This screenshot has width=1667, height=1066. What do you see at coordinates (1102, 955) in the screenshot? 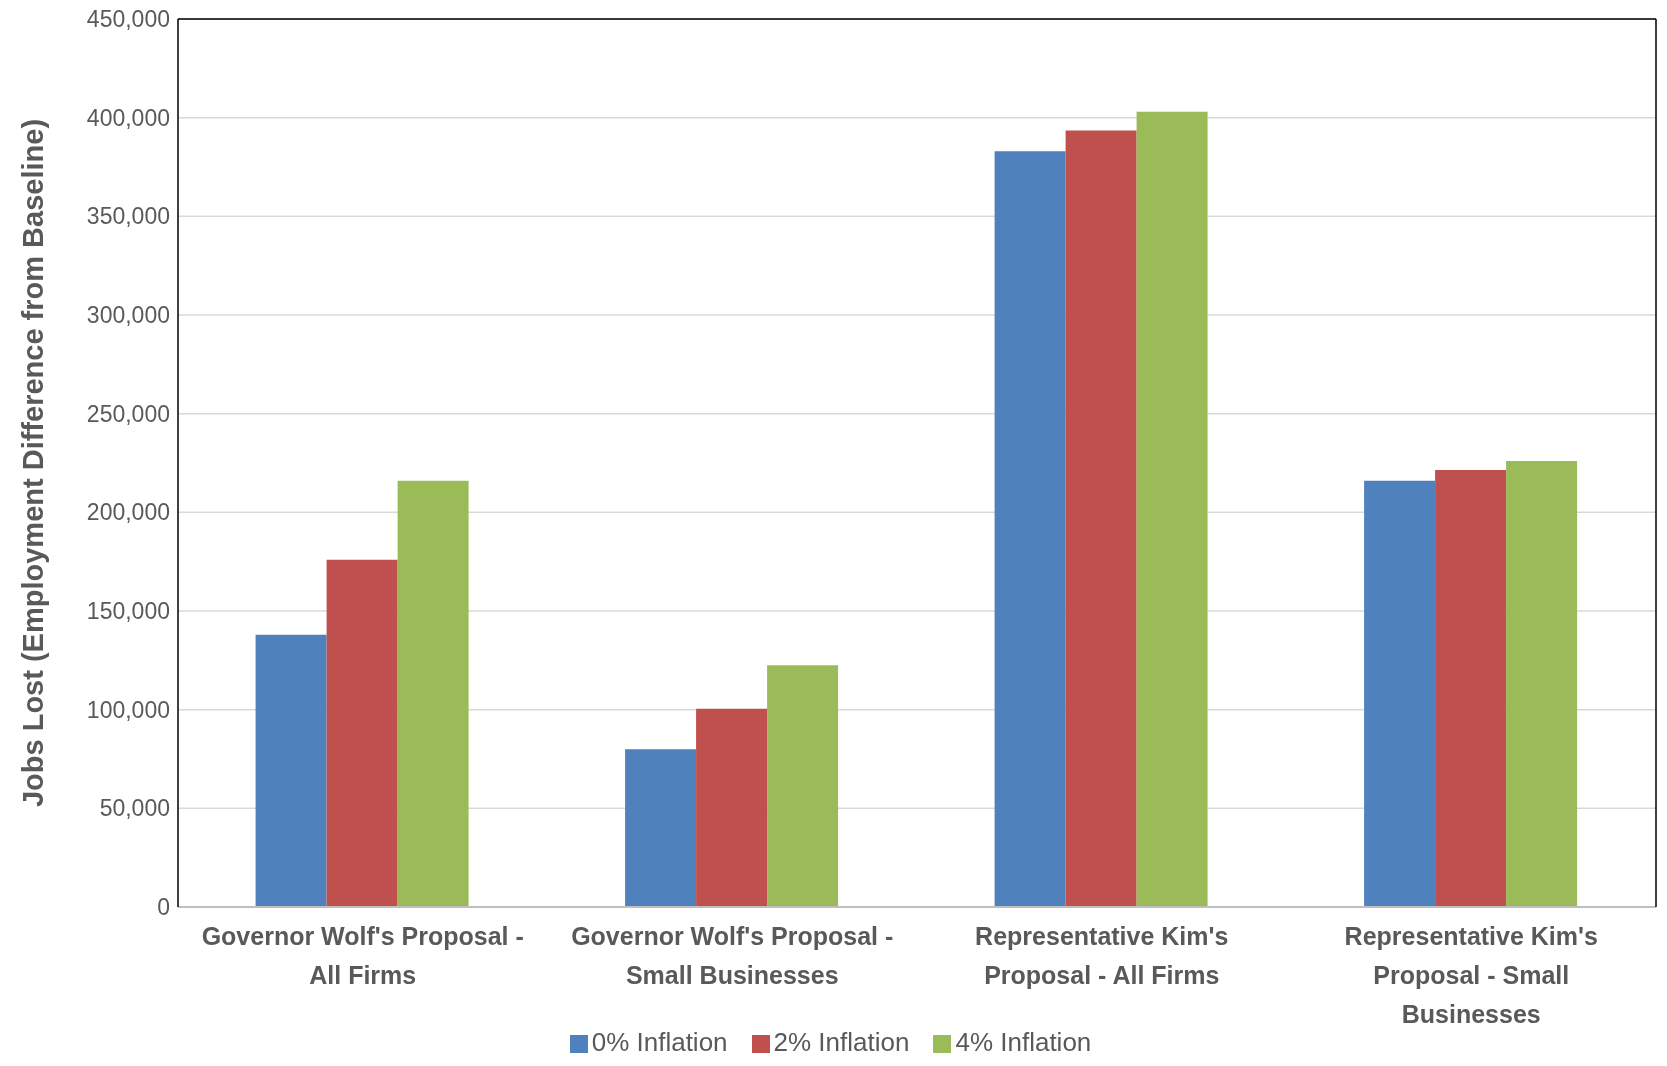
I see `x-tick-label: Representative Kim's Proposal - All Firms` at bounding box center [1102, 955].